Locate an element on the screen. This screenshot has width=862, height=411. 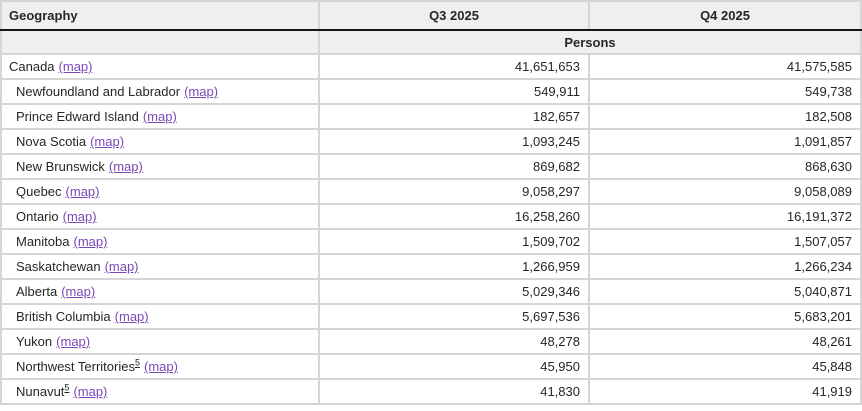
q4-value: 41,919 is located at coordinates (725, 391).